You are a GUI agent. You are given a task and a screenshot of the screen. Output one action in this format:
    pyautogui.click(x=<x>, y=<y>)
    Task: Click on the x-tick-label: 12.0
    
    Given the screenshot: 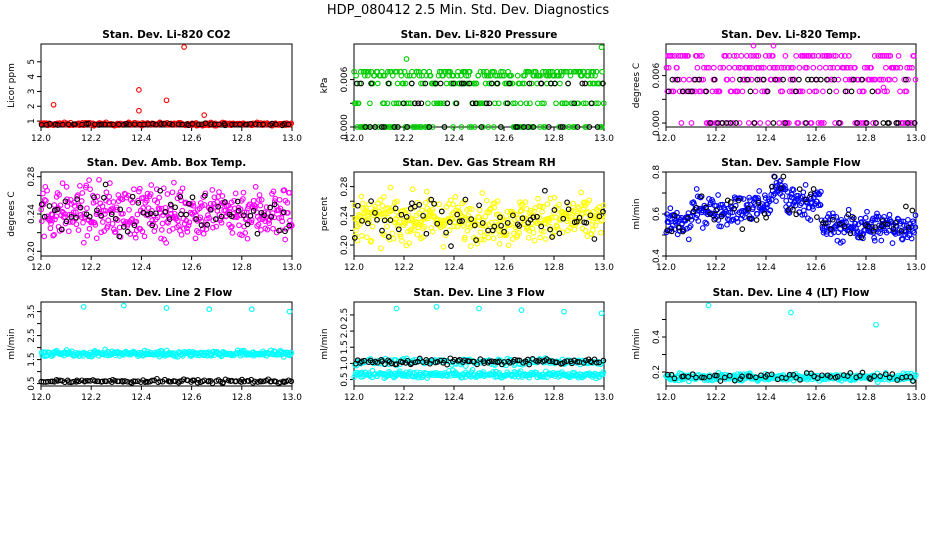 What is the action you would take?
    pyautogui.click(x=41, y=268)
    